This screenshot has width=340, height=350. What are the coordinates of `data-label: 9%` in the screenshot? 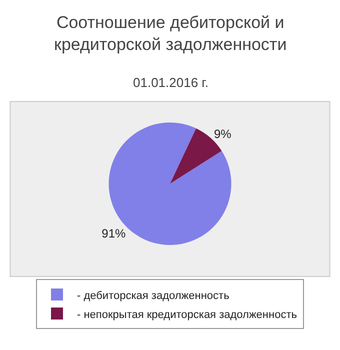 It's located at (223, 133).